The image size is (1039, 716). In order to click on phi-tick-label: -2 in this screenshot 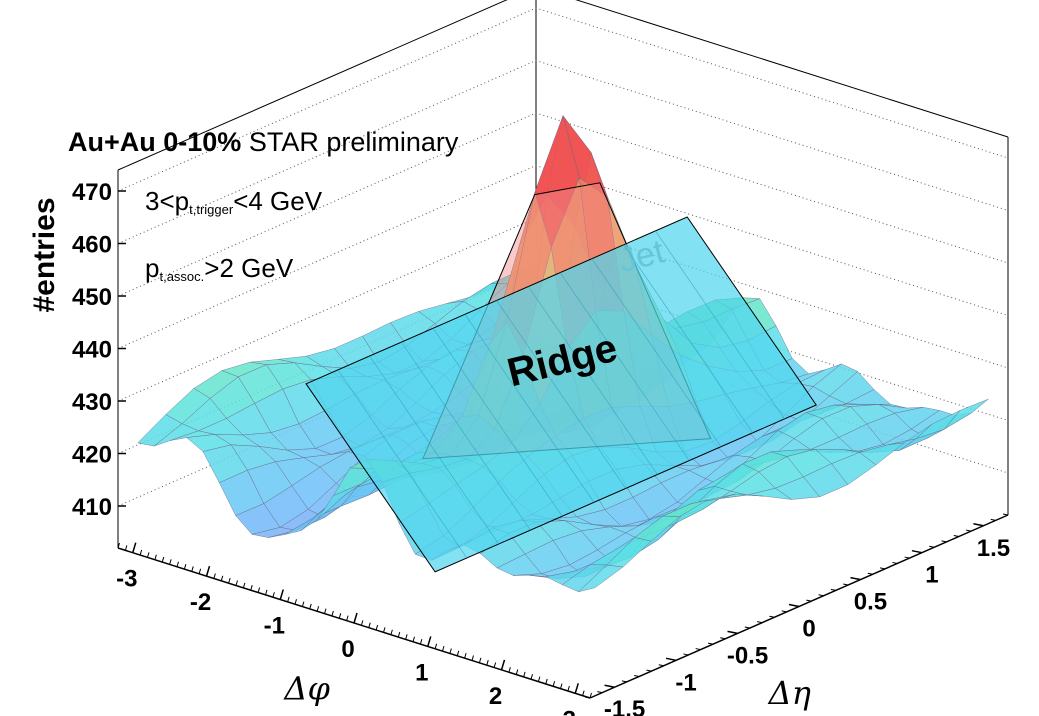, I will do `click(200, 602)`.